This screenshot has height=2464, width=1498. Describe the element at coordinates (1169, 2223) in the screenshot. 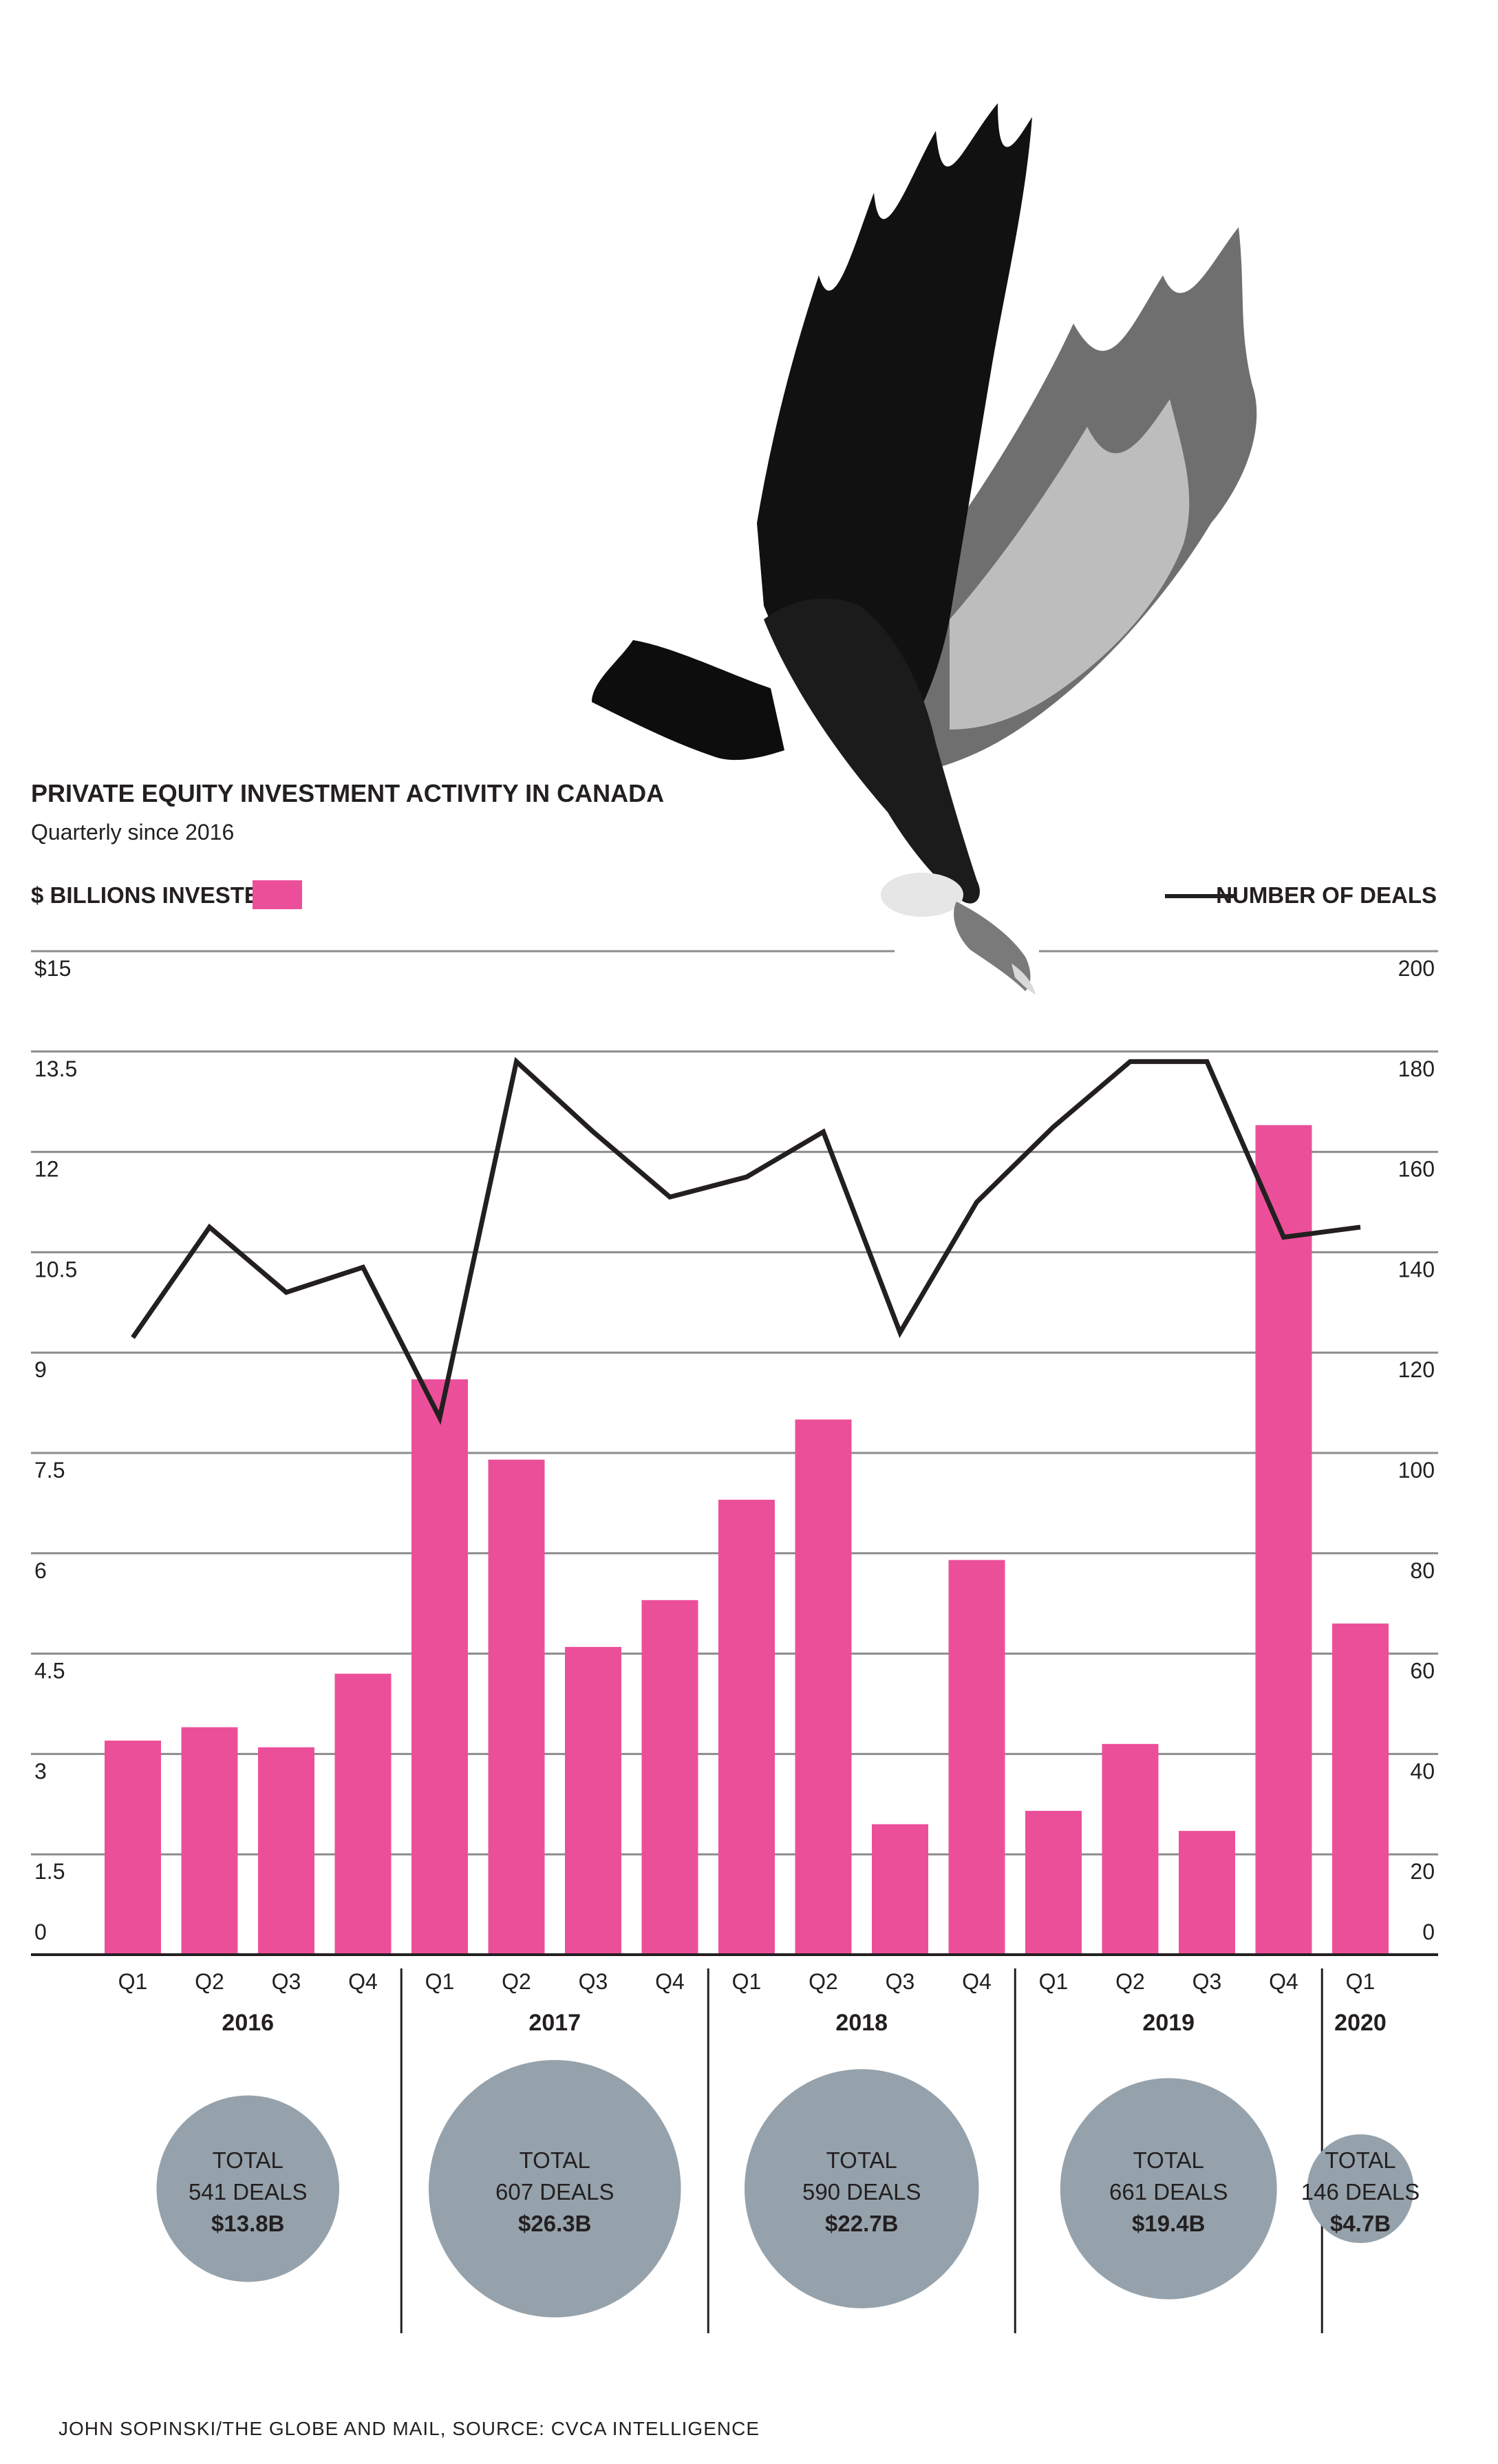

I see `bubble-amount: $19.4B` at that location.